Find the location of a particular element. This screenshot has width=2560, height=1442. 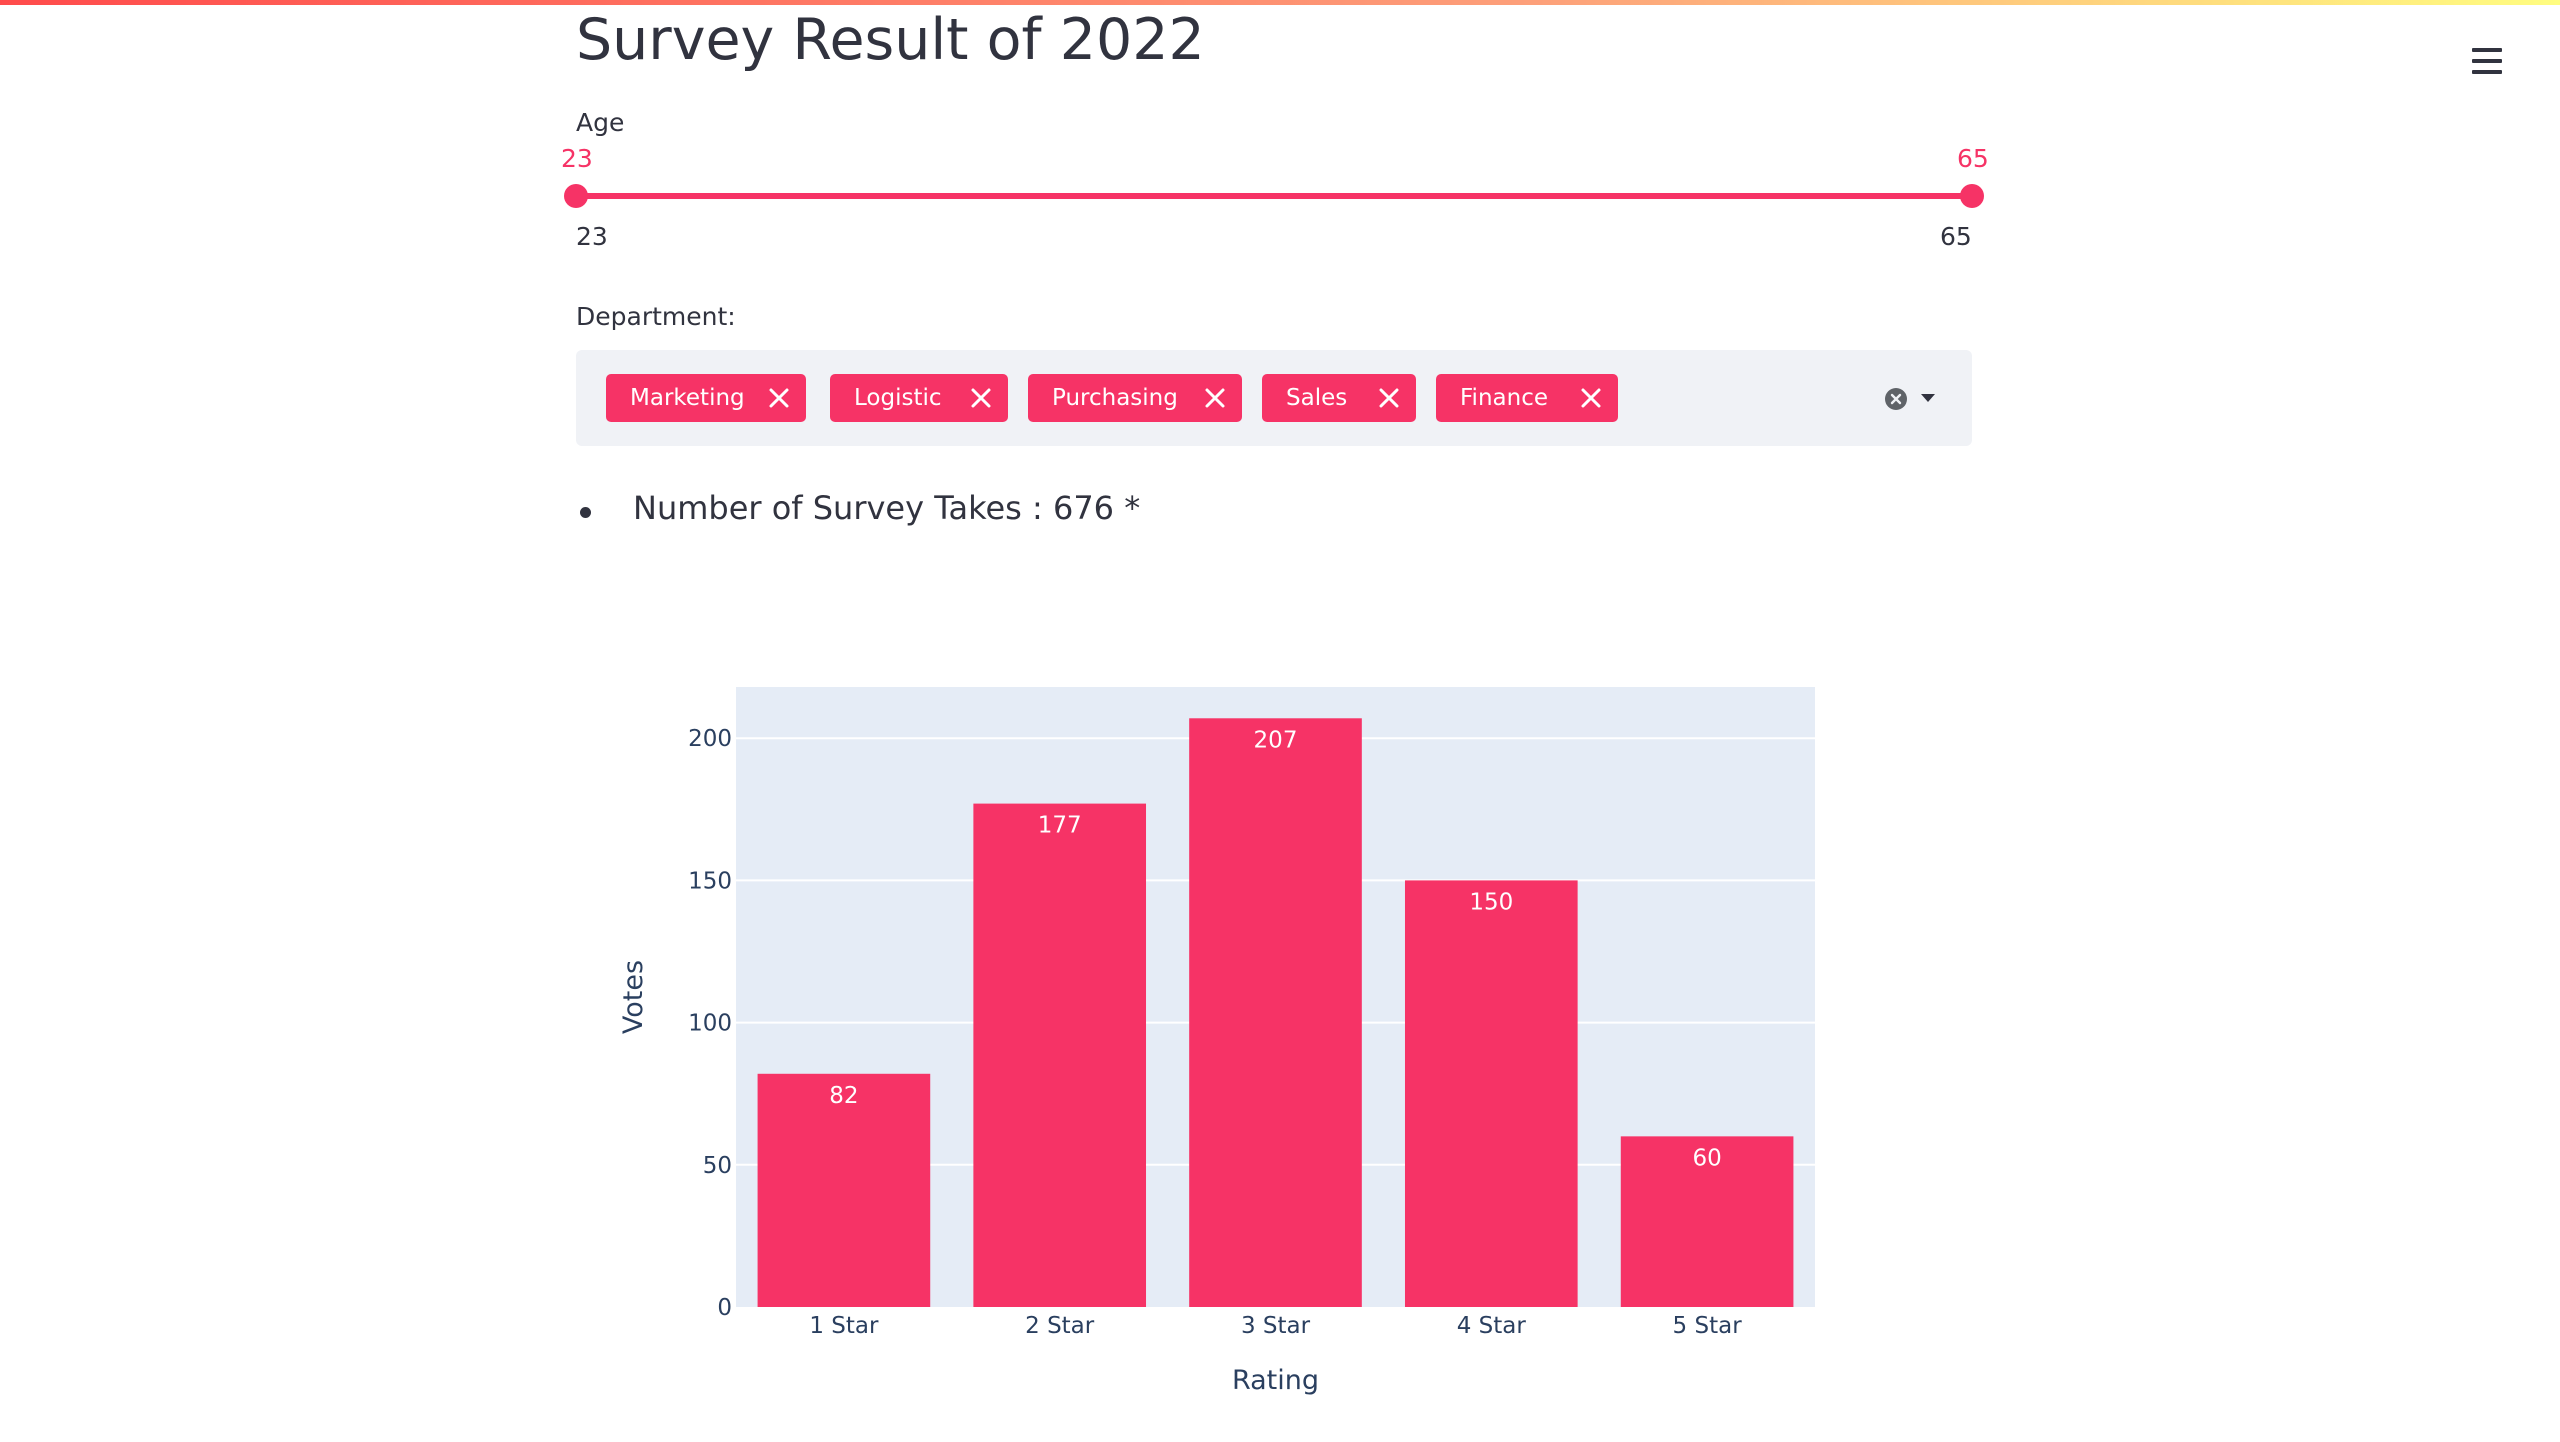

x-tick-label: 4 Star is located at coordinates (1492, 1326).